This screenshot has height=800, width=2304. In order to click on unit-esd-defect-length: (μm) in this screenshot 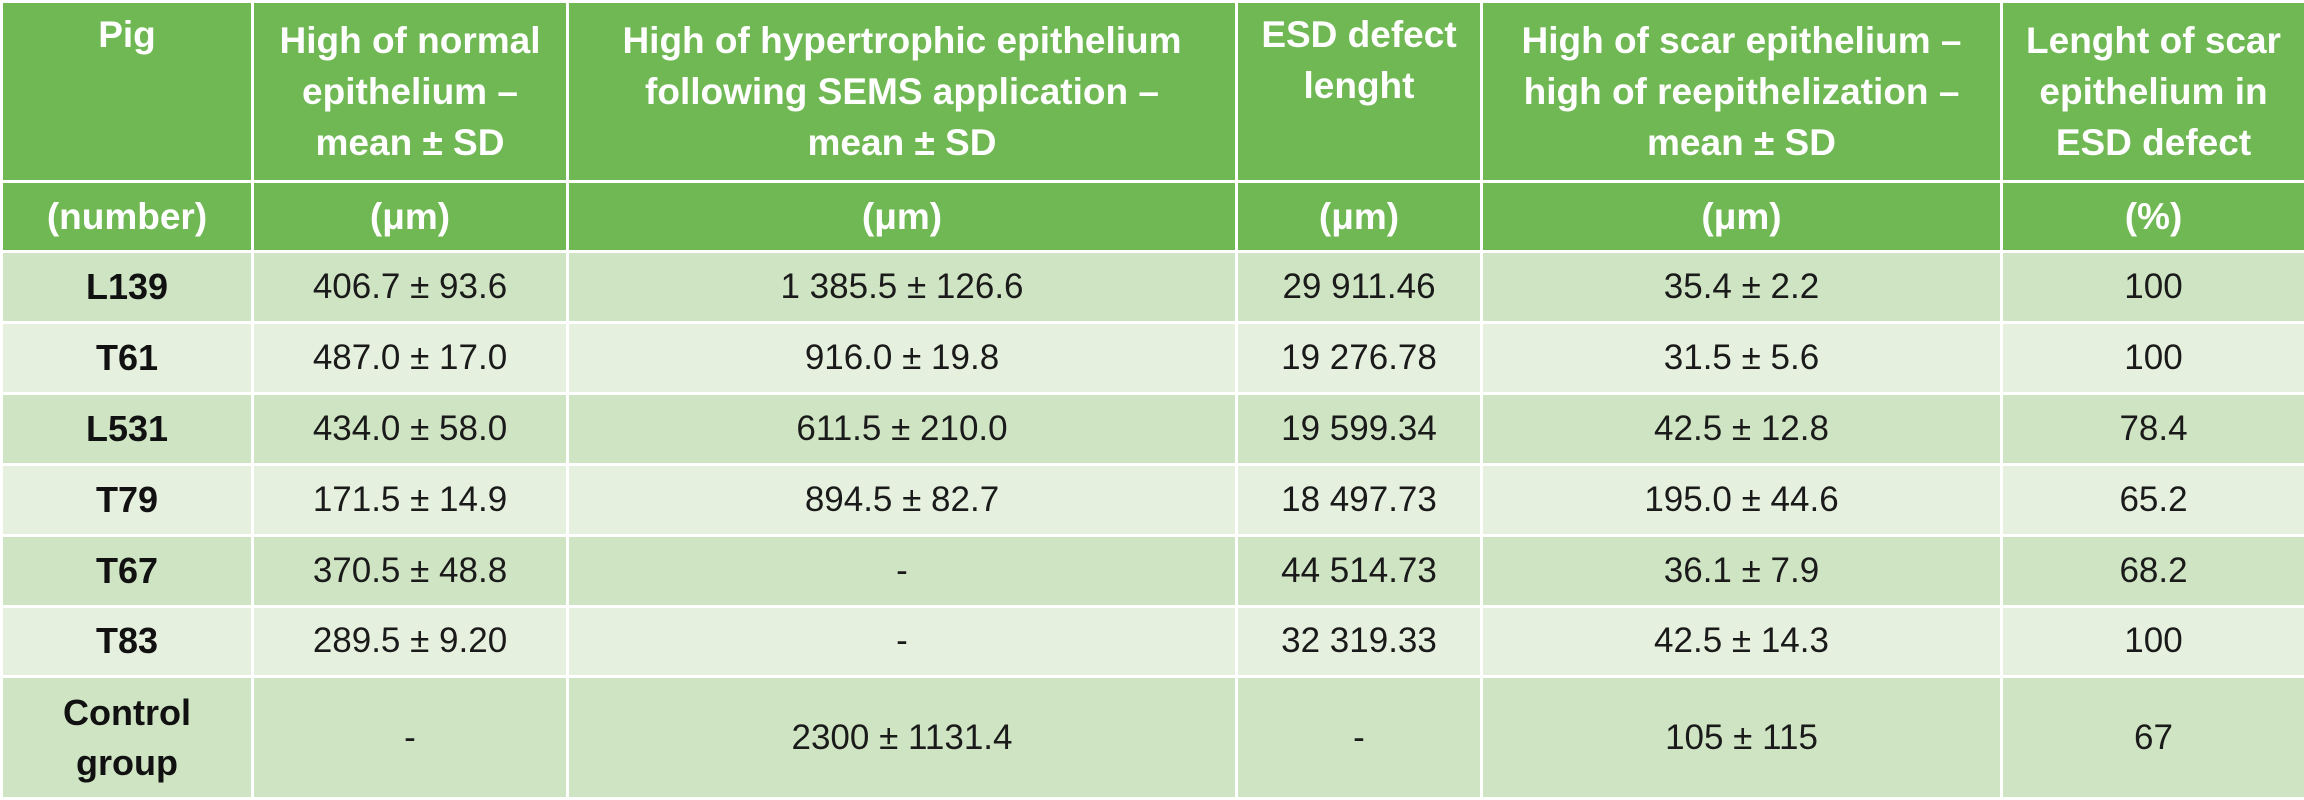, I will do `click(1359, 216)`.